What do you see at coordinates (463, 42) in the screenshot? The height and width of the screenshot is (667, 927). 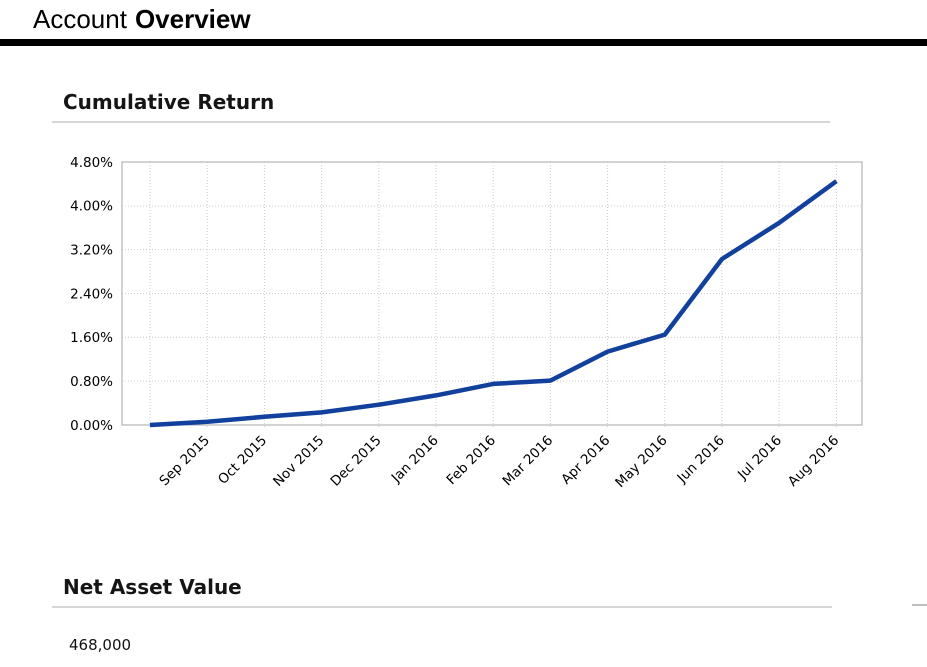 I see `title-underline-rule` at bounding box center [463, 42].